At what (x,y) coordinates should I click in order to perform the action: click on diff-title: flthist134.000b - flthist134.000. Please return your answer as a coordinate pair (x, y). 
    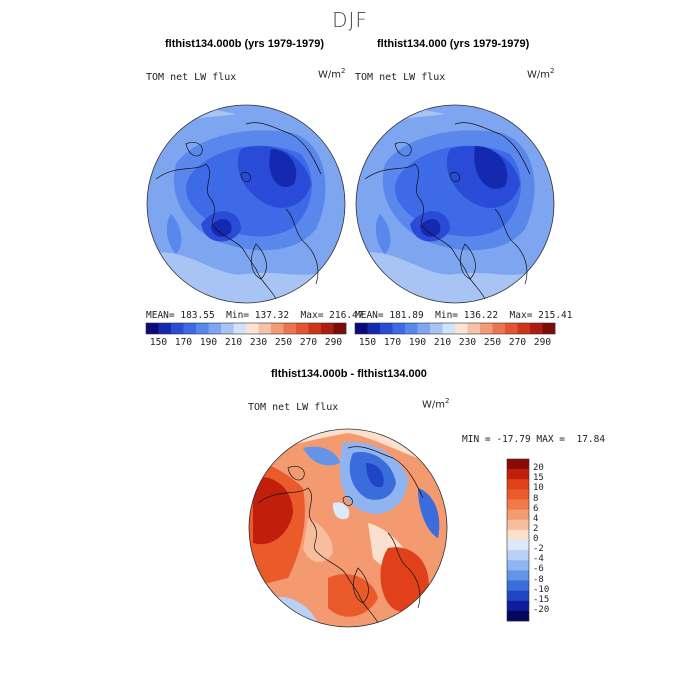
    Looking at the image, I should click on (349, 374).